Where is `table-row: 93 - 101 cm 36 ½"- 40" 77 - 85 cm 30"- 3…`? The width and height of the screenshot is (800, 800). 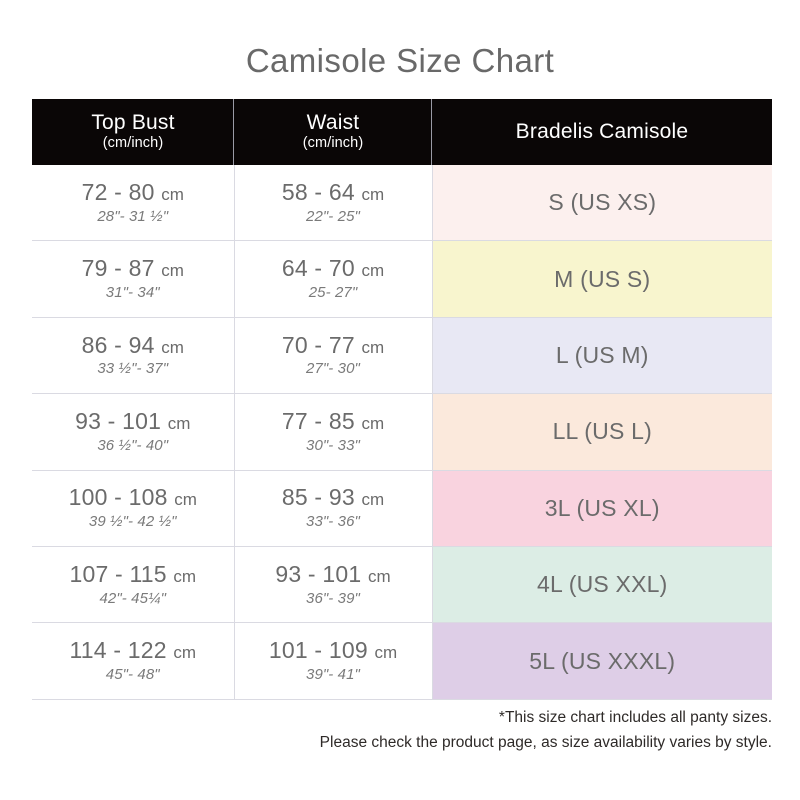
table-row: 93 - 101 cm 36 ½"- 40" 77 - 85 cm 30"- 3… is located at coordinates (402, 432).